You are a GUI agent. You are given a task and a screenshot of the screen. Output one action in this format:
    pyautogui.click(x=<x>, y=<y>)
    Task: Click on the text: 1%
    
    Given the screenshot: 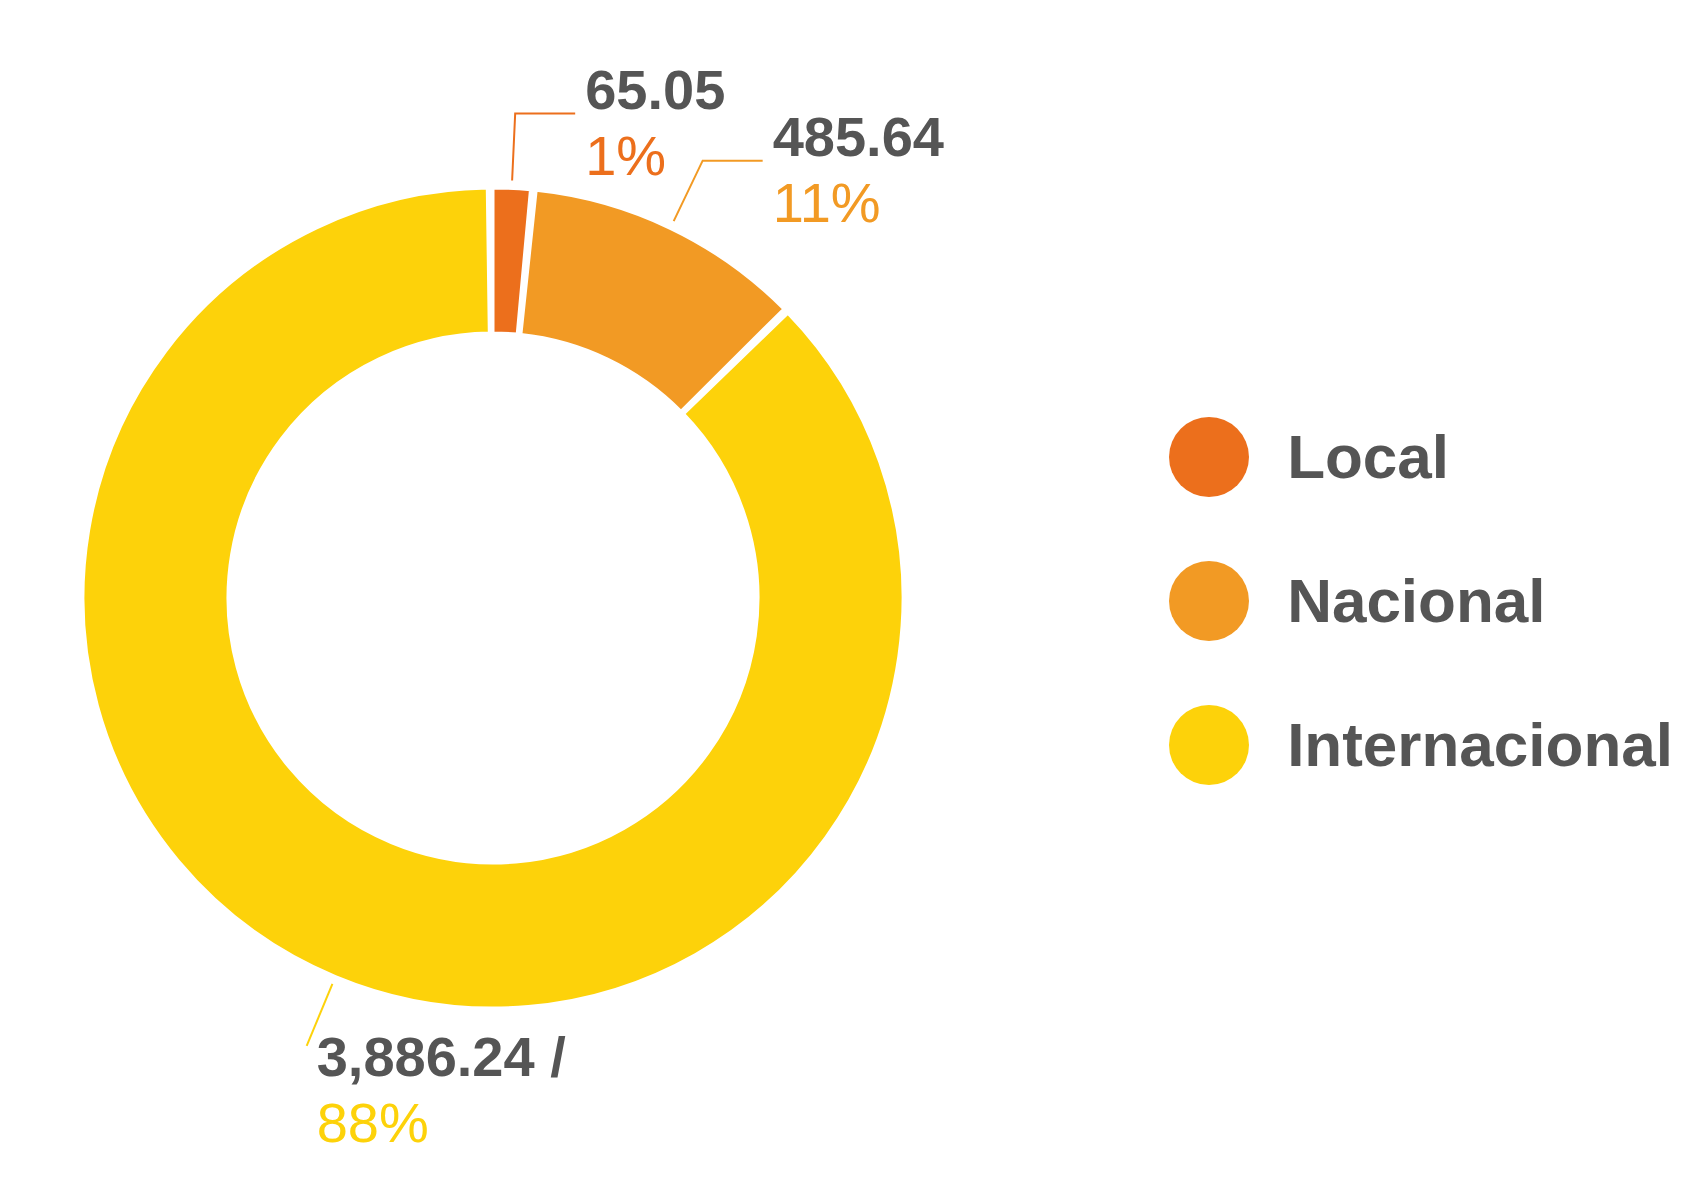 What is the action you would take?
    pyautogui.click(x=626, y=155)
    